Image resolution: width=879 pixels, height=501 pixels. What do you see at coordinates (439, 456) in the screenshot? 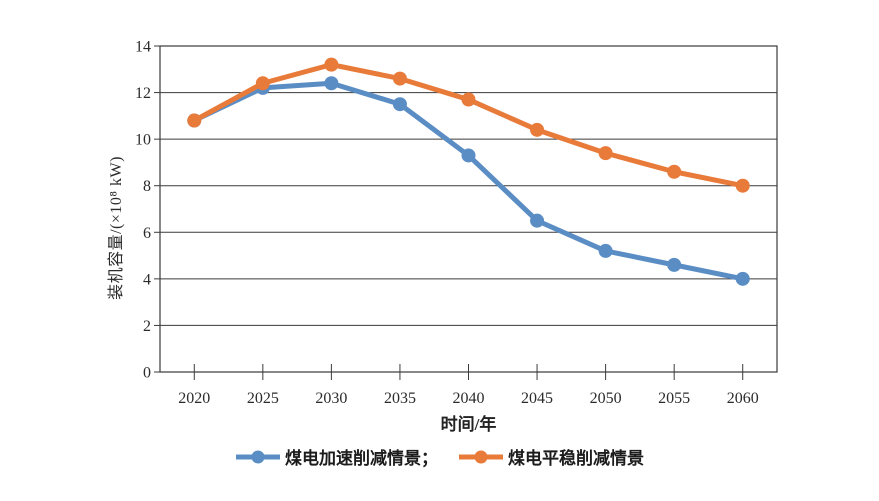
I see `chart-legend: 煤电加速削减情景； 煤电平稳削减情景` at bounding box center [439, 456].